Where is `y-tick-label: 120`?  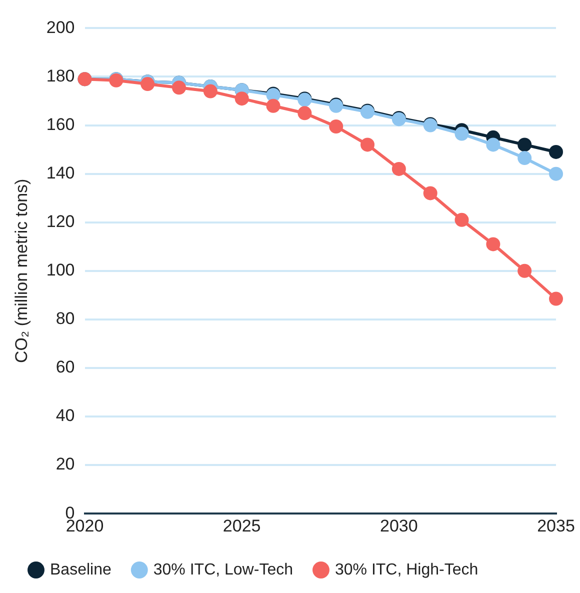
y-tick-label: 120 is located at coordinates (60, 222).